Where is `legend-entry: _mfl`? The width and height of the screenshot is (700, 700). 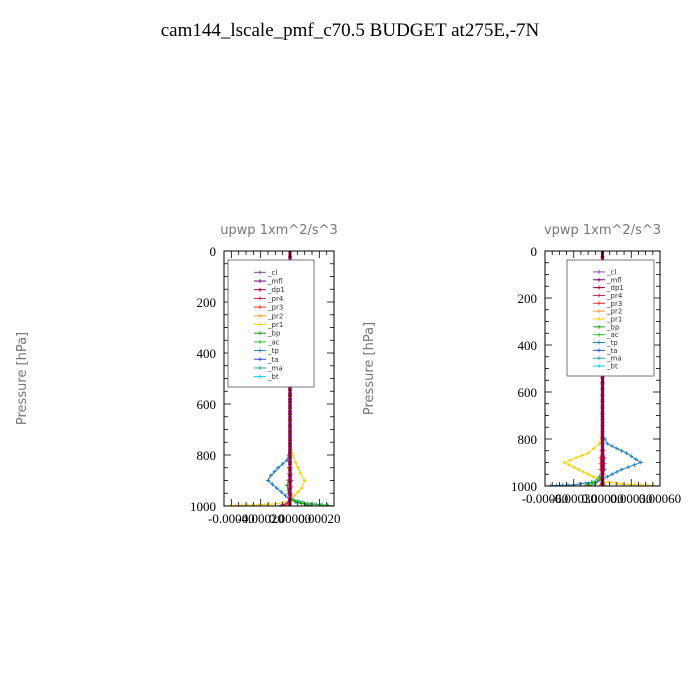 legend-entry: _mfl is located at coordinates (268, 282).